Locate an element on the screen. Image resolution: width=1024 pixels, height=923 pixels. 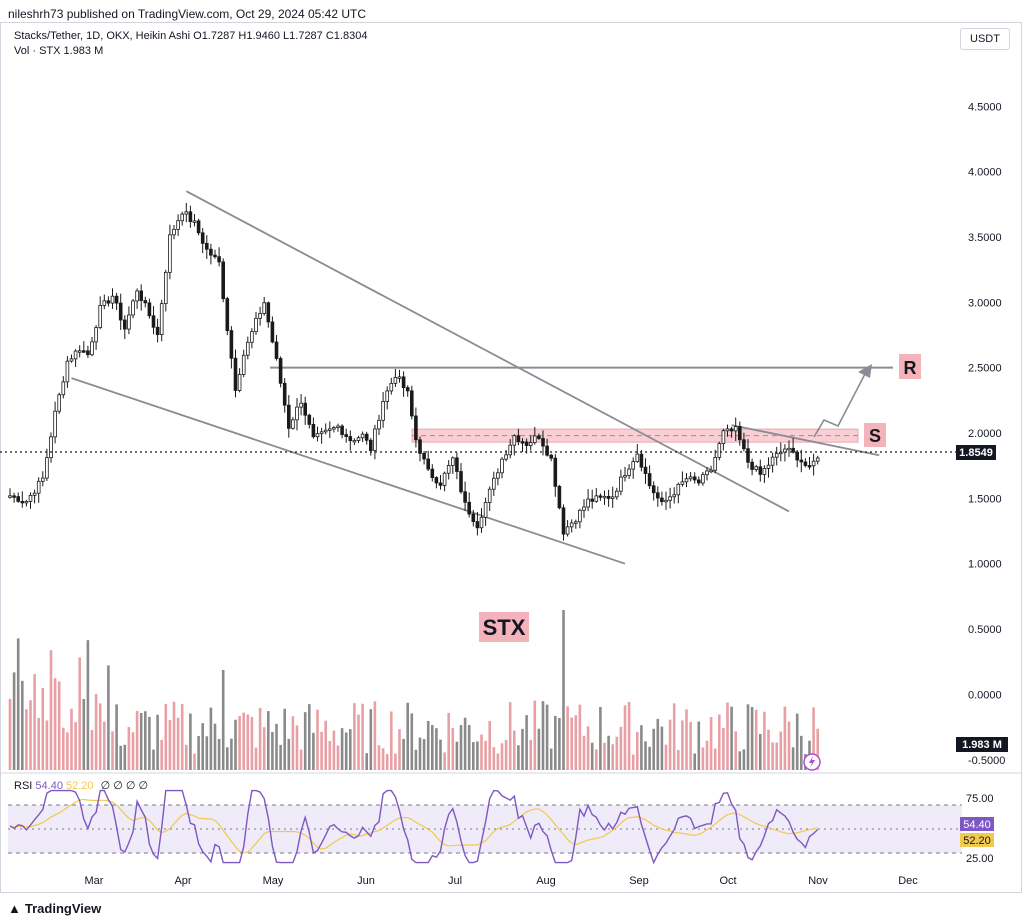
stx-label: STX is located at coordinates (504, 627).